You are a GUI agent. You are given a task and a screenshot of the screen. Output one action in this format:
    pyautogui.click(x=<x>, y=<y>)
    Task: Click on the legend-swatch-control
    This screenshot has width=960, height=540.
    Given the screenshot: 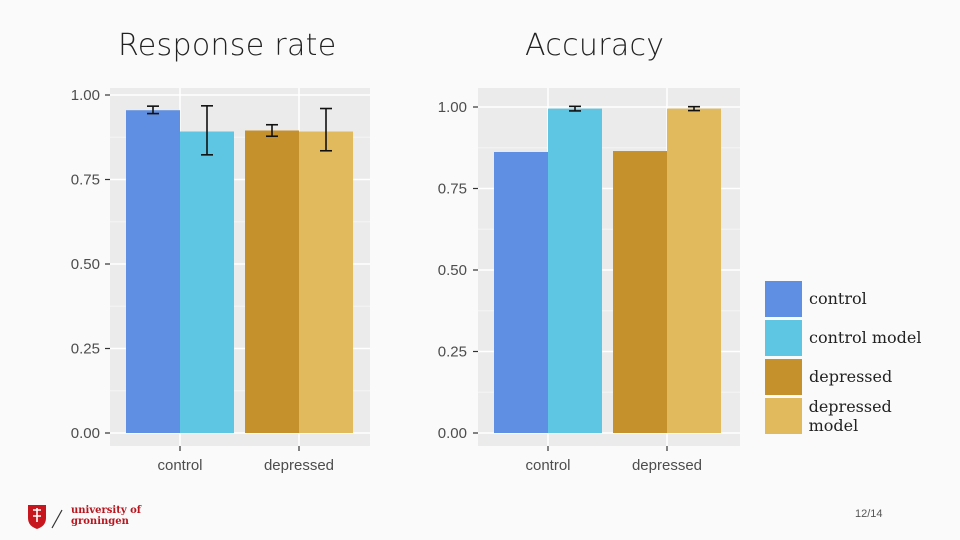 What is the action you would take?
    pyautogui.click(x=783, y=298)
    